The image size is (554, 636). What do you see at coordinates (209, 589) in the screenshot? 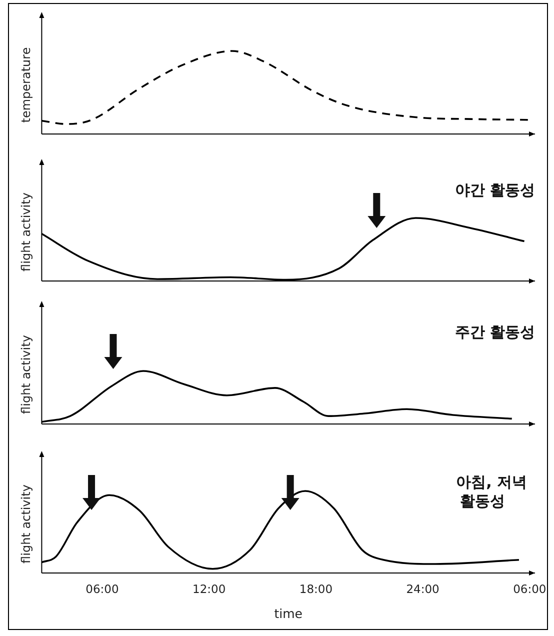
I see `x-tick-label: 12:00` at bounding box center [209, 589].